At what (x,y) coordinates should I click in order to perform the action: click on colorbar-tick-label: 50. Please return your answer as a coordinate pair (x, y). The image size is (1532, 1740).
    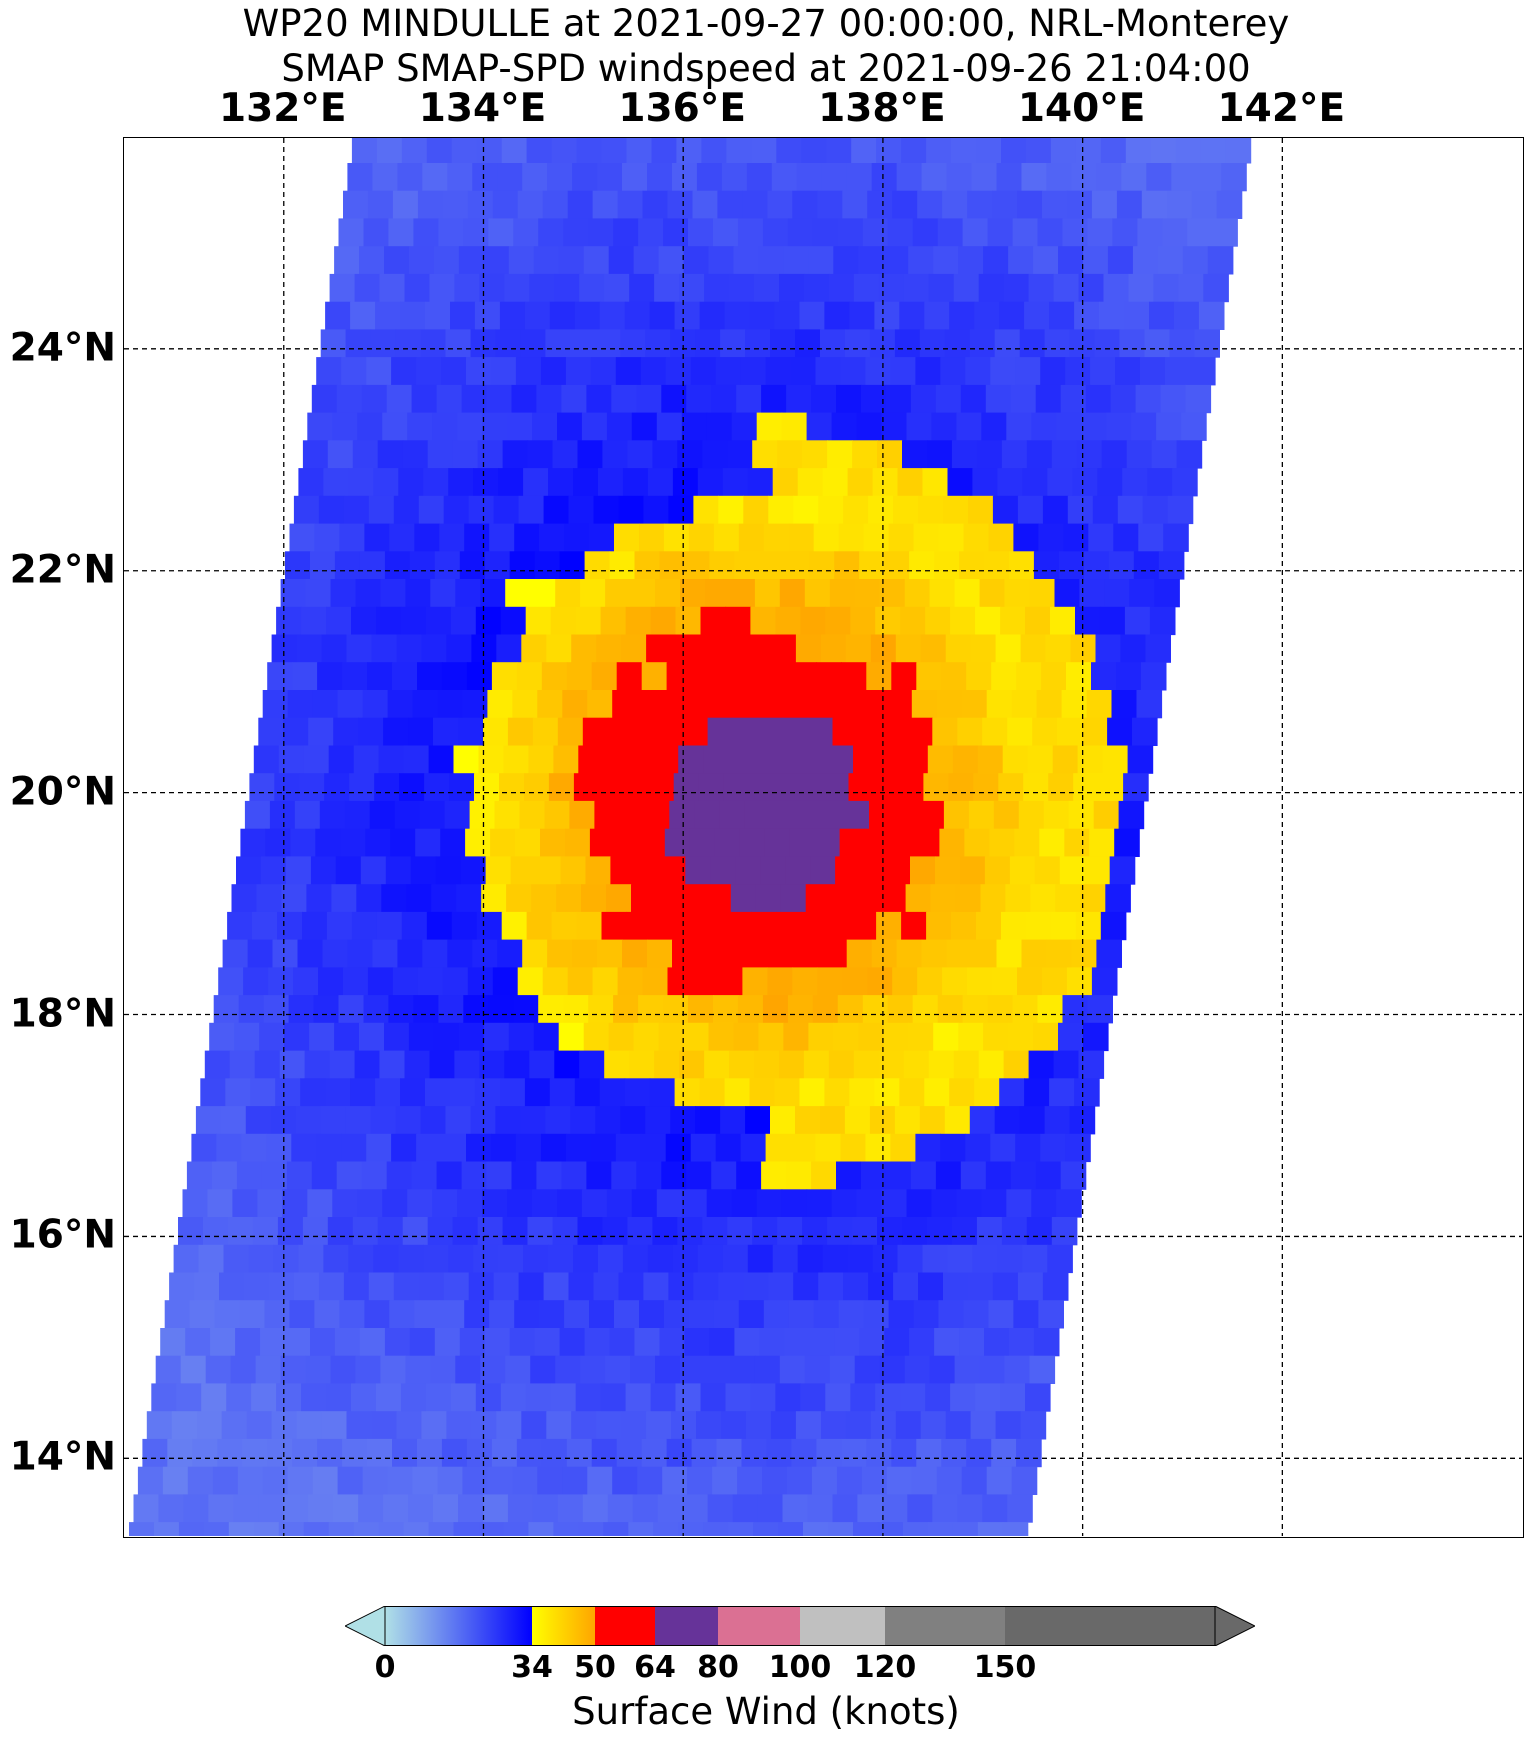
    Looking at the image, I should click on (595, 1667).